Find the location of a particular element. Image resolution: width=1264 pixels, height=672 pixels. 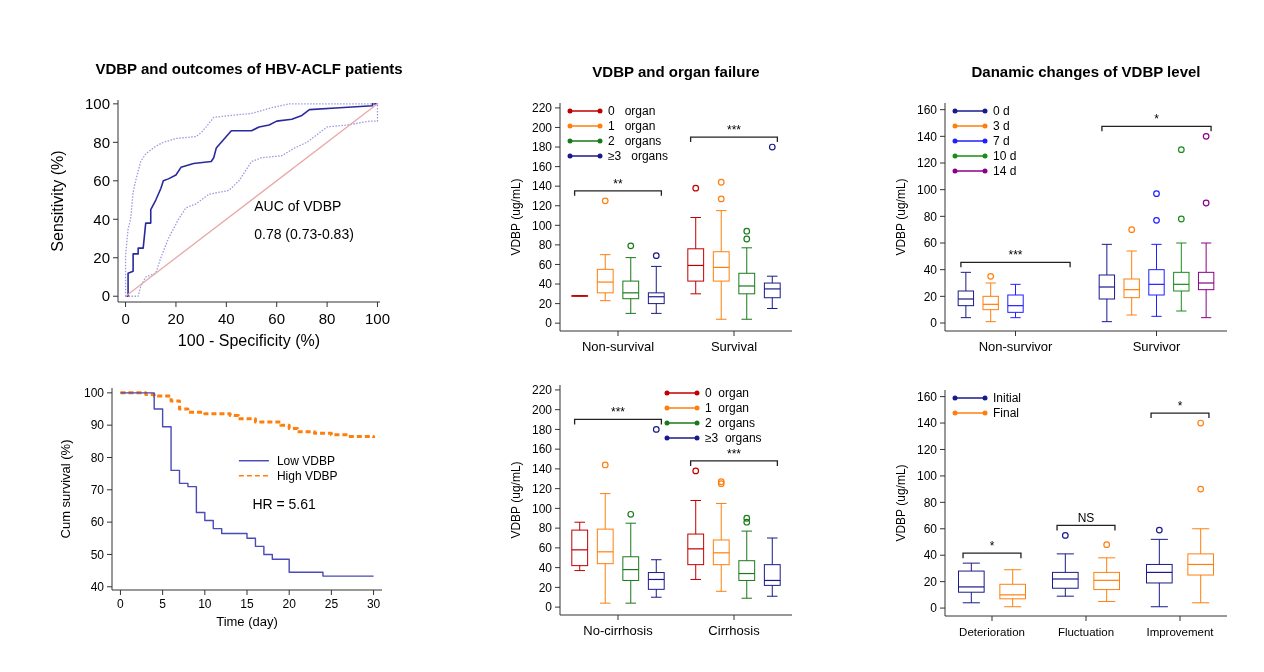

chart-title: VDBP and organ failure is located at coordinates (676, 71).